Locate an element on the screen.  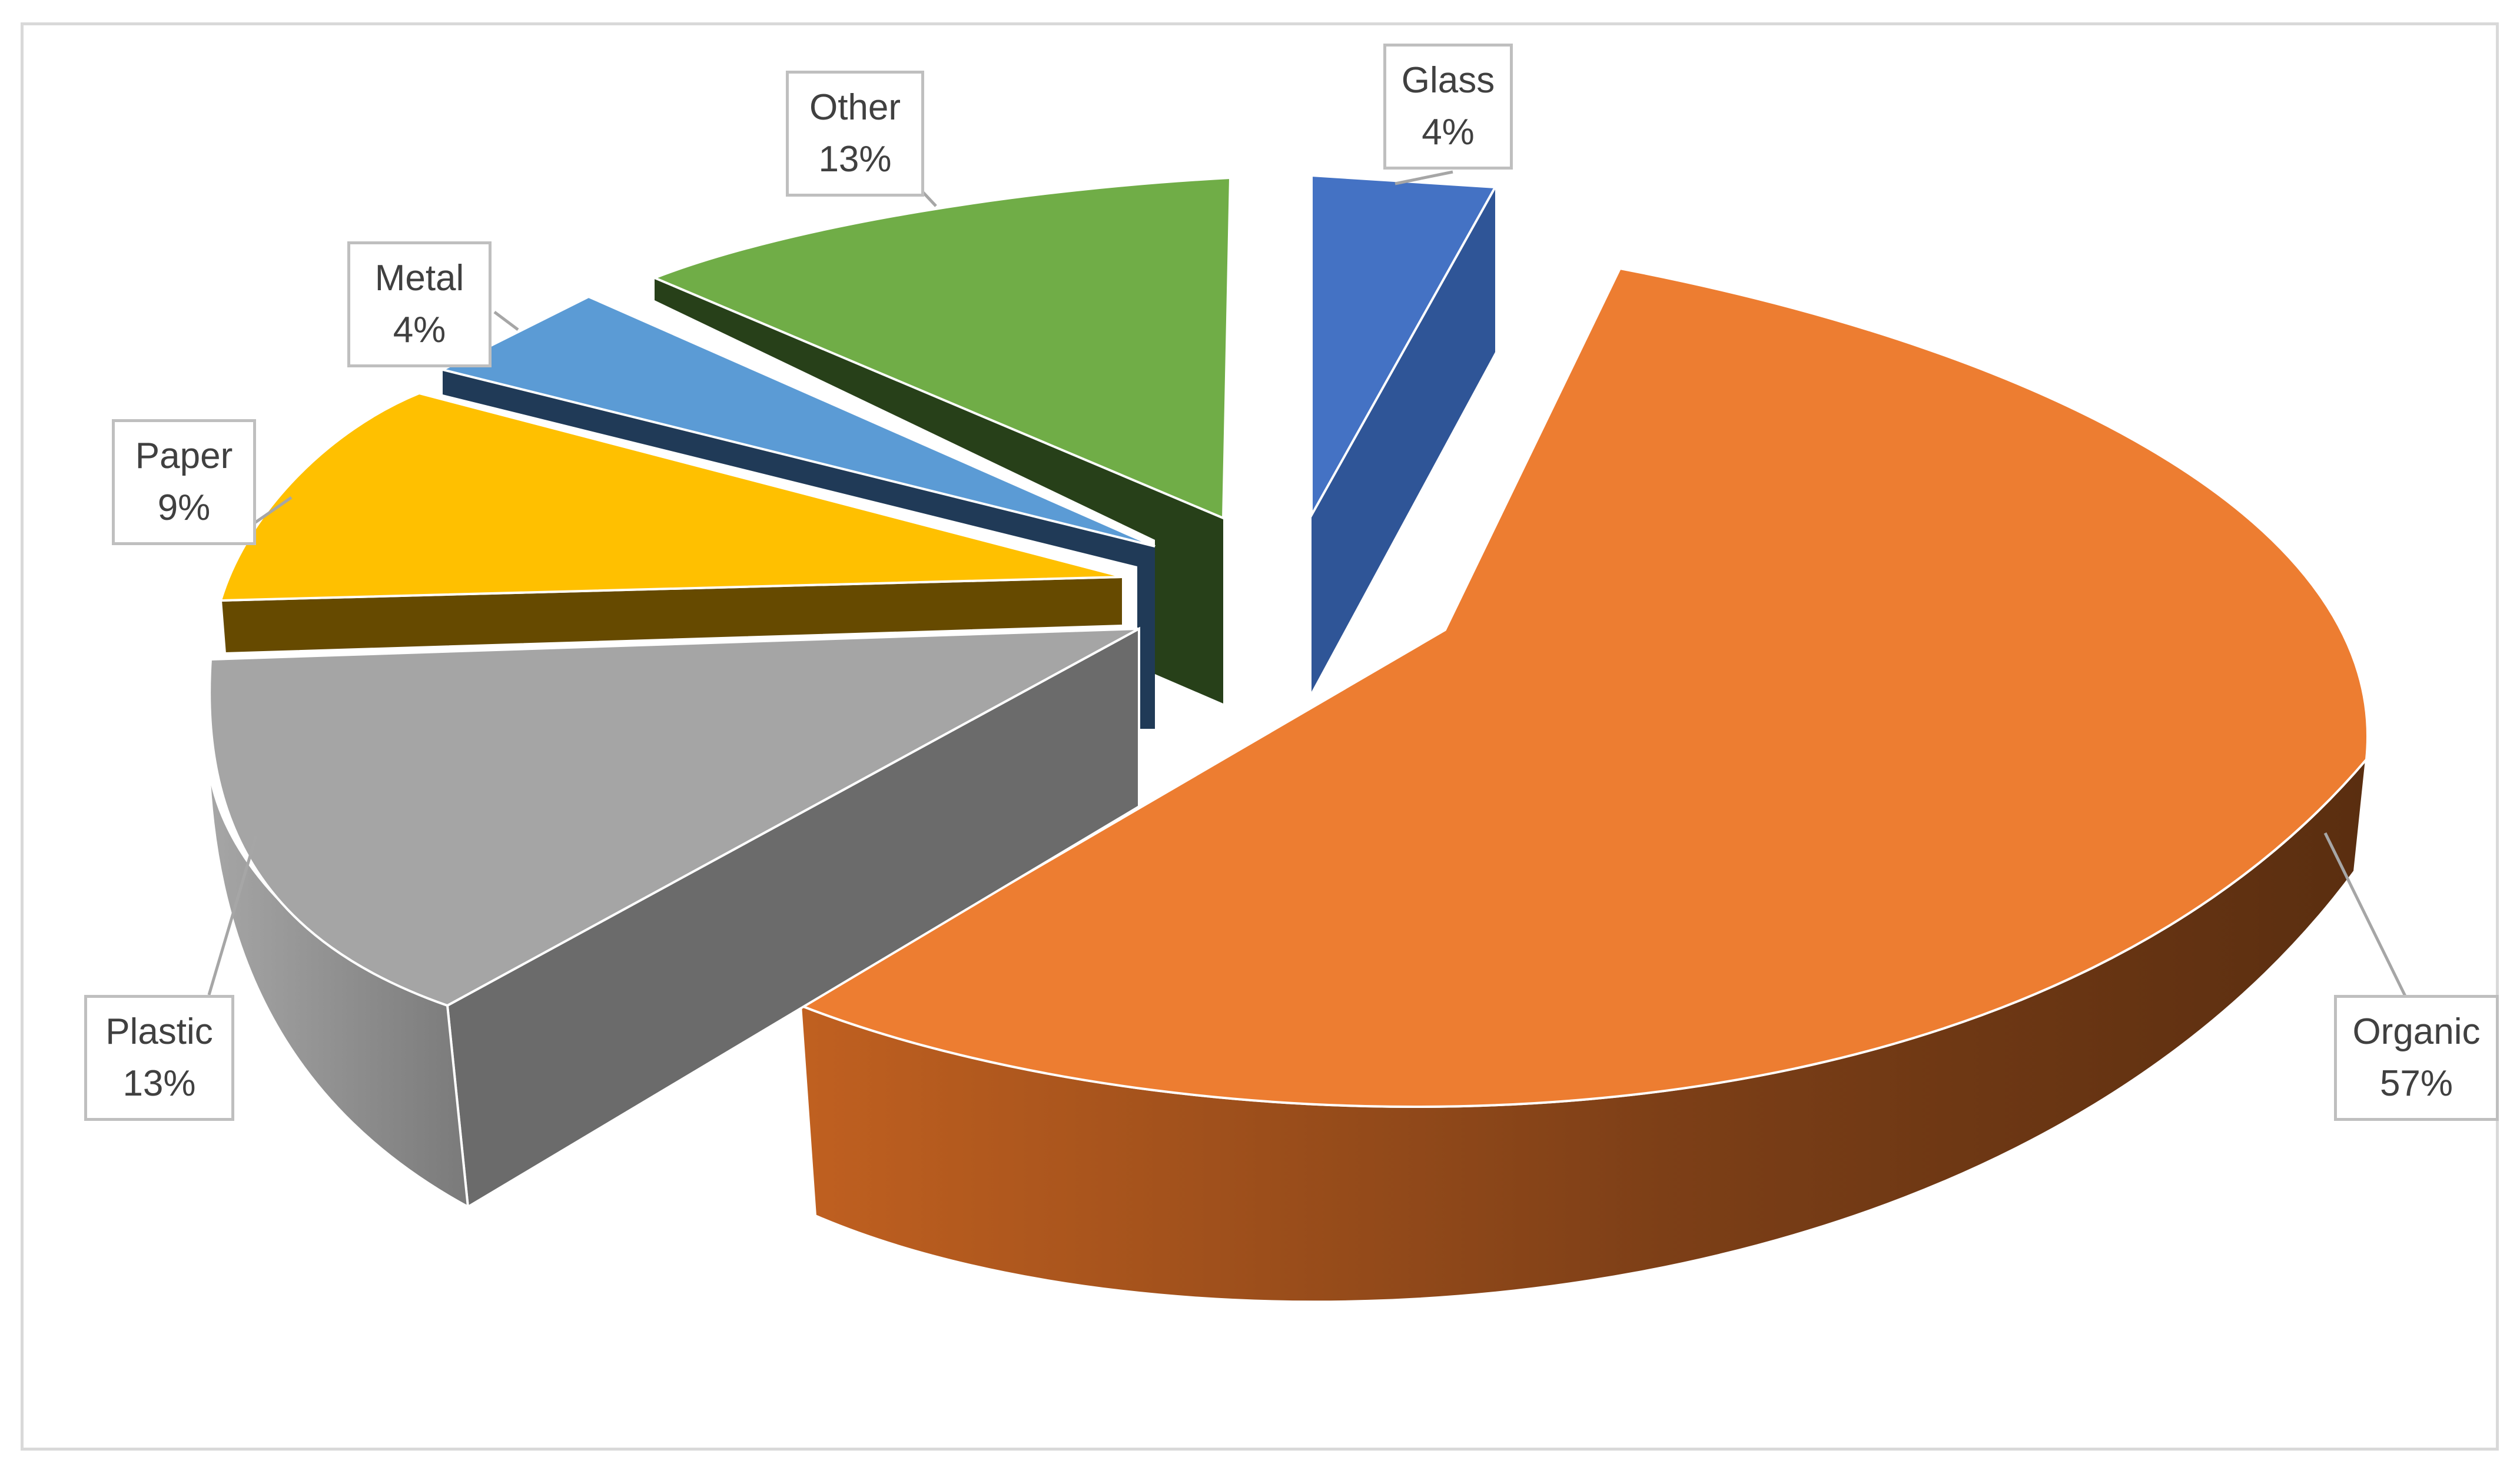
pie-slice-metal-side is located at coordinates (799, 550).